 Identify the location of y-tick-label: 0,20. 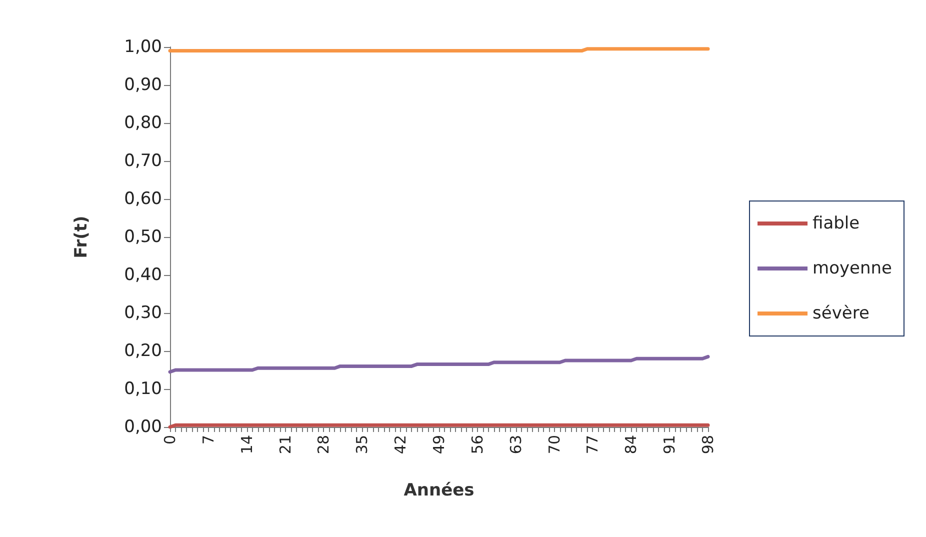
(143, 351).